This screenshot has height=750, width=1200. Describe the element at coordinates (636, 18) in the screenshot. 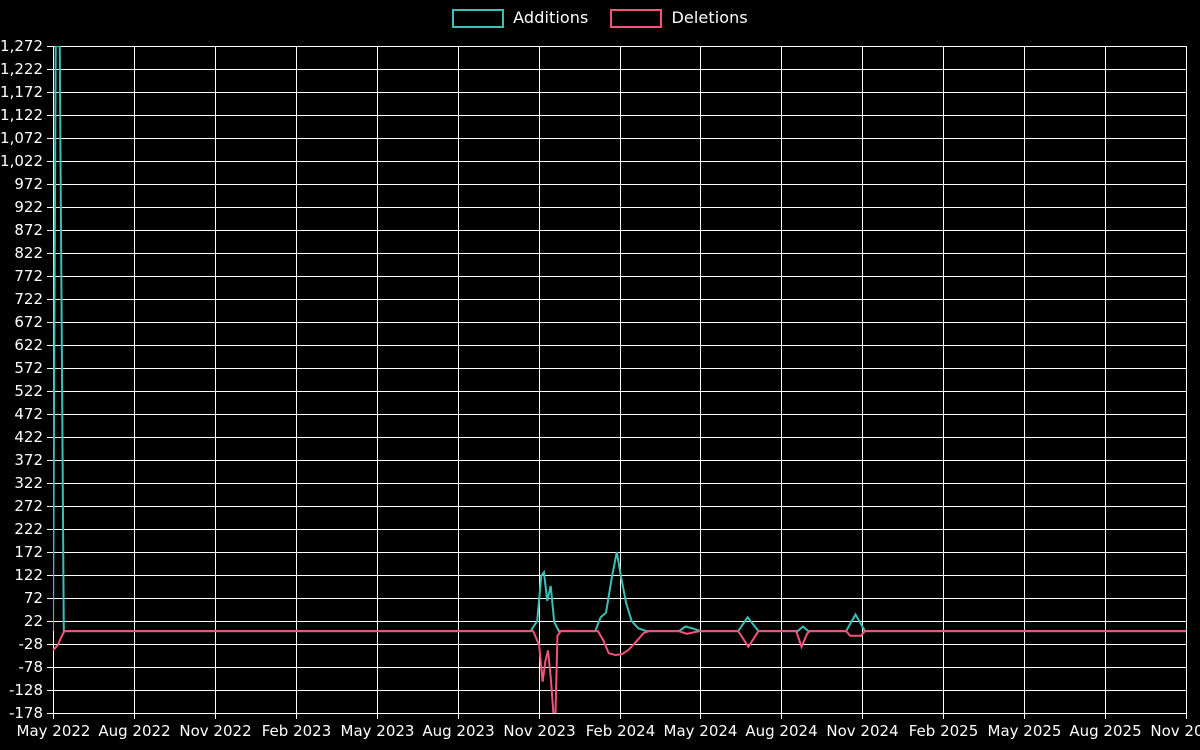

I see `line-swatch-icon-deletions` at that location.